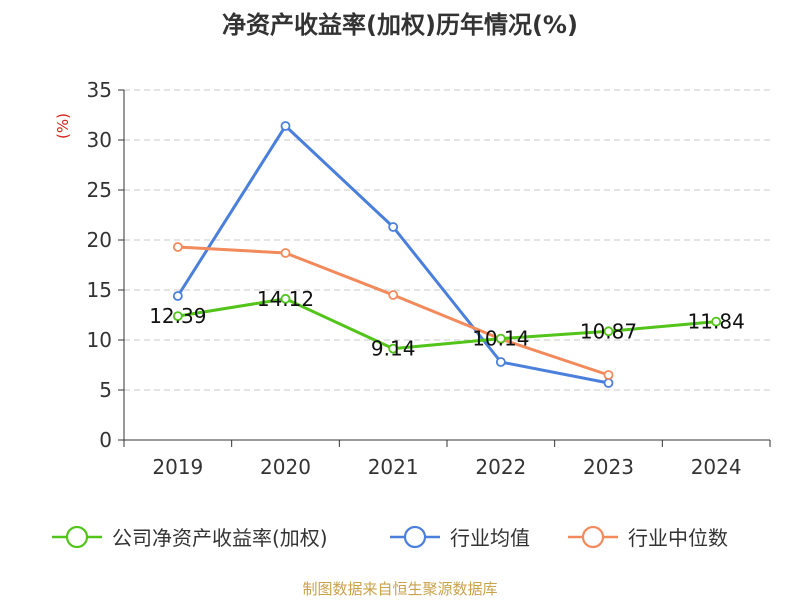 This screenshot has width=800, height=600. Describe the element at coordinates (220, 538) in the screenshot. I see `legend-label: 公司净资产收益率(加权)` at that location.